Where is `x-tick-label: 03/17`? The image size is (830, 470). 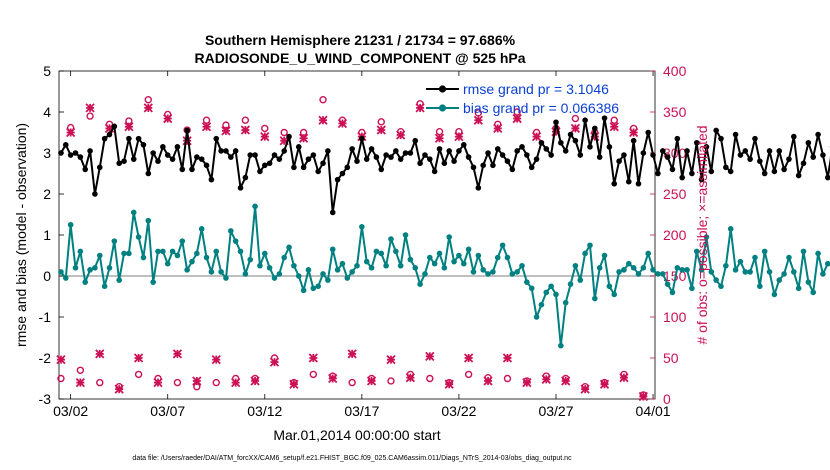 x-tick-label: 03/17 is located at coordinates (361, 411).